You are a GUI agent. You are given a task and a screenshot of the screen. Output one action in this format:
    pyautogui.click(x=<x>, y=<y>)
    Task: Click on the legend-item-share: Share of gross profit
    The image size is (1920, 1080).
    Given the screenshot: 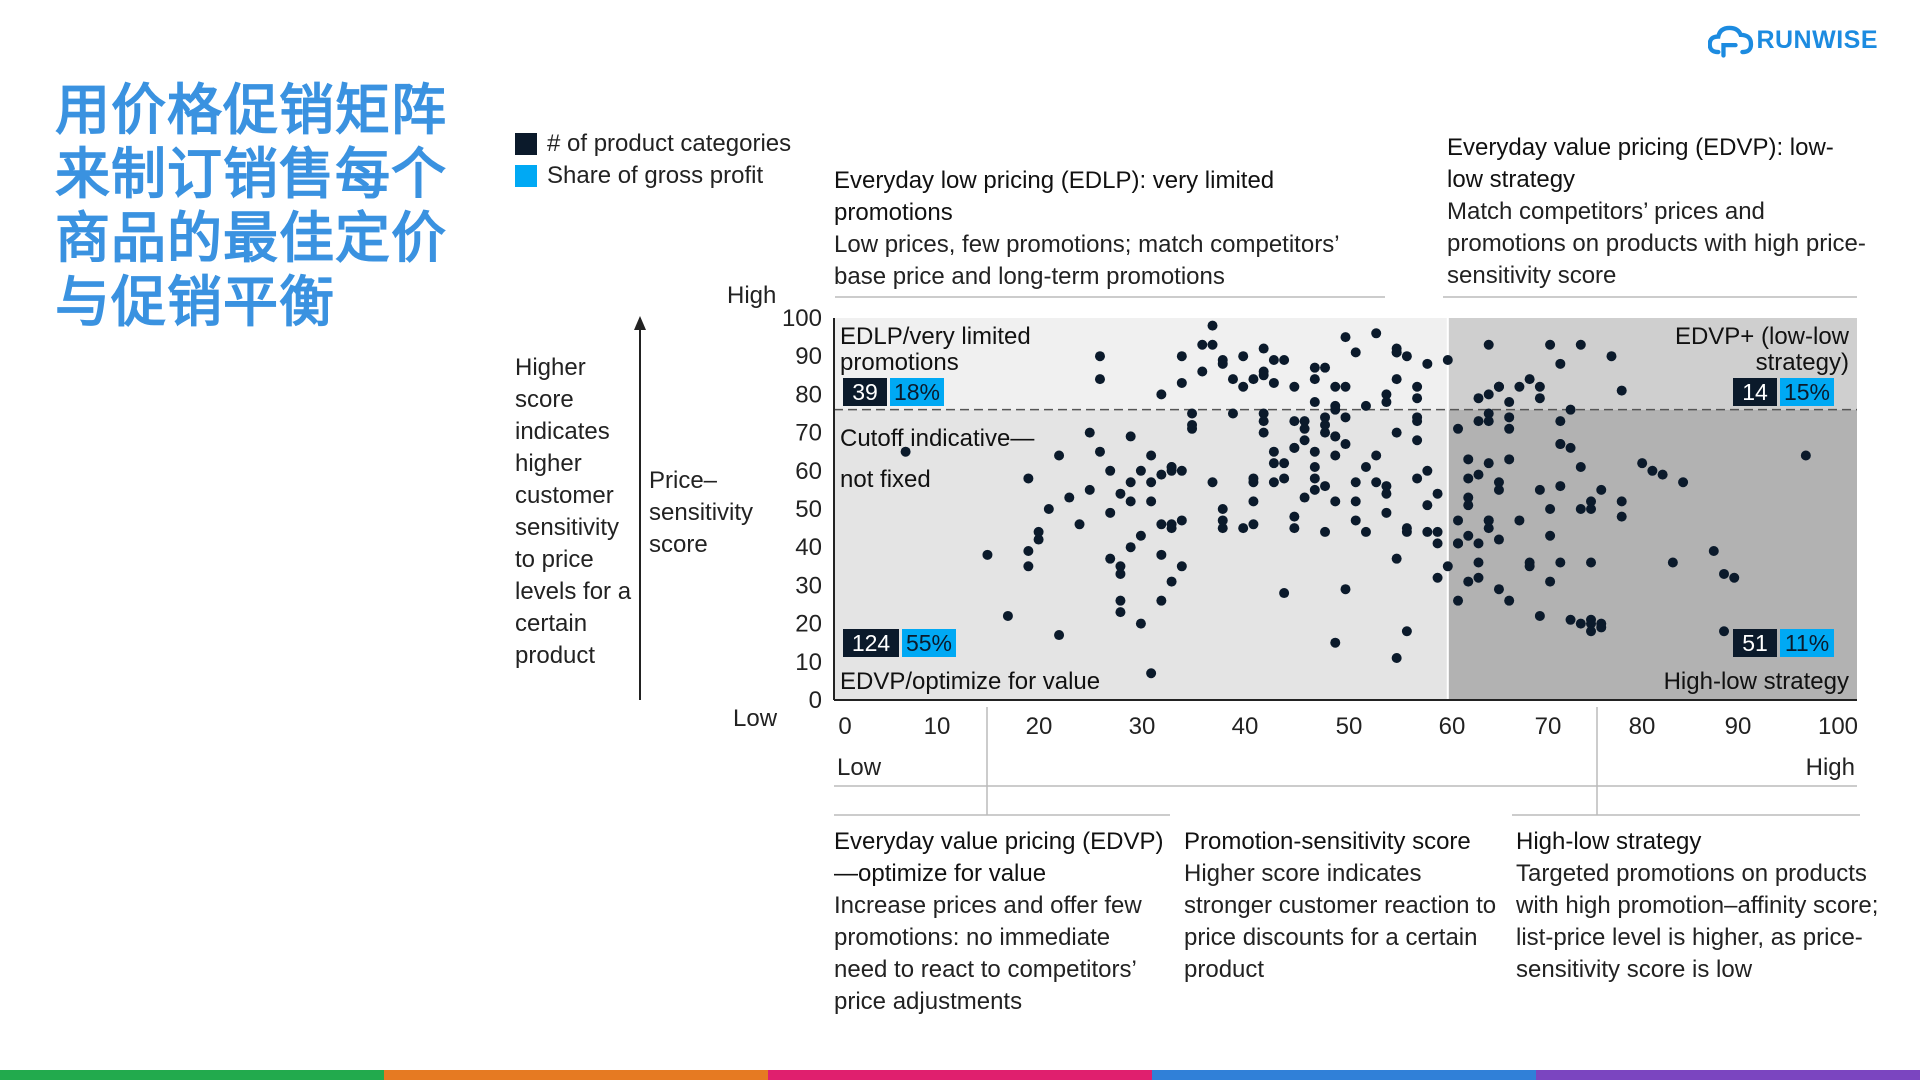 What is the action you would take?
    pyautogui.click(x=639, y=176)
    